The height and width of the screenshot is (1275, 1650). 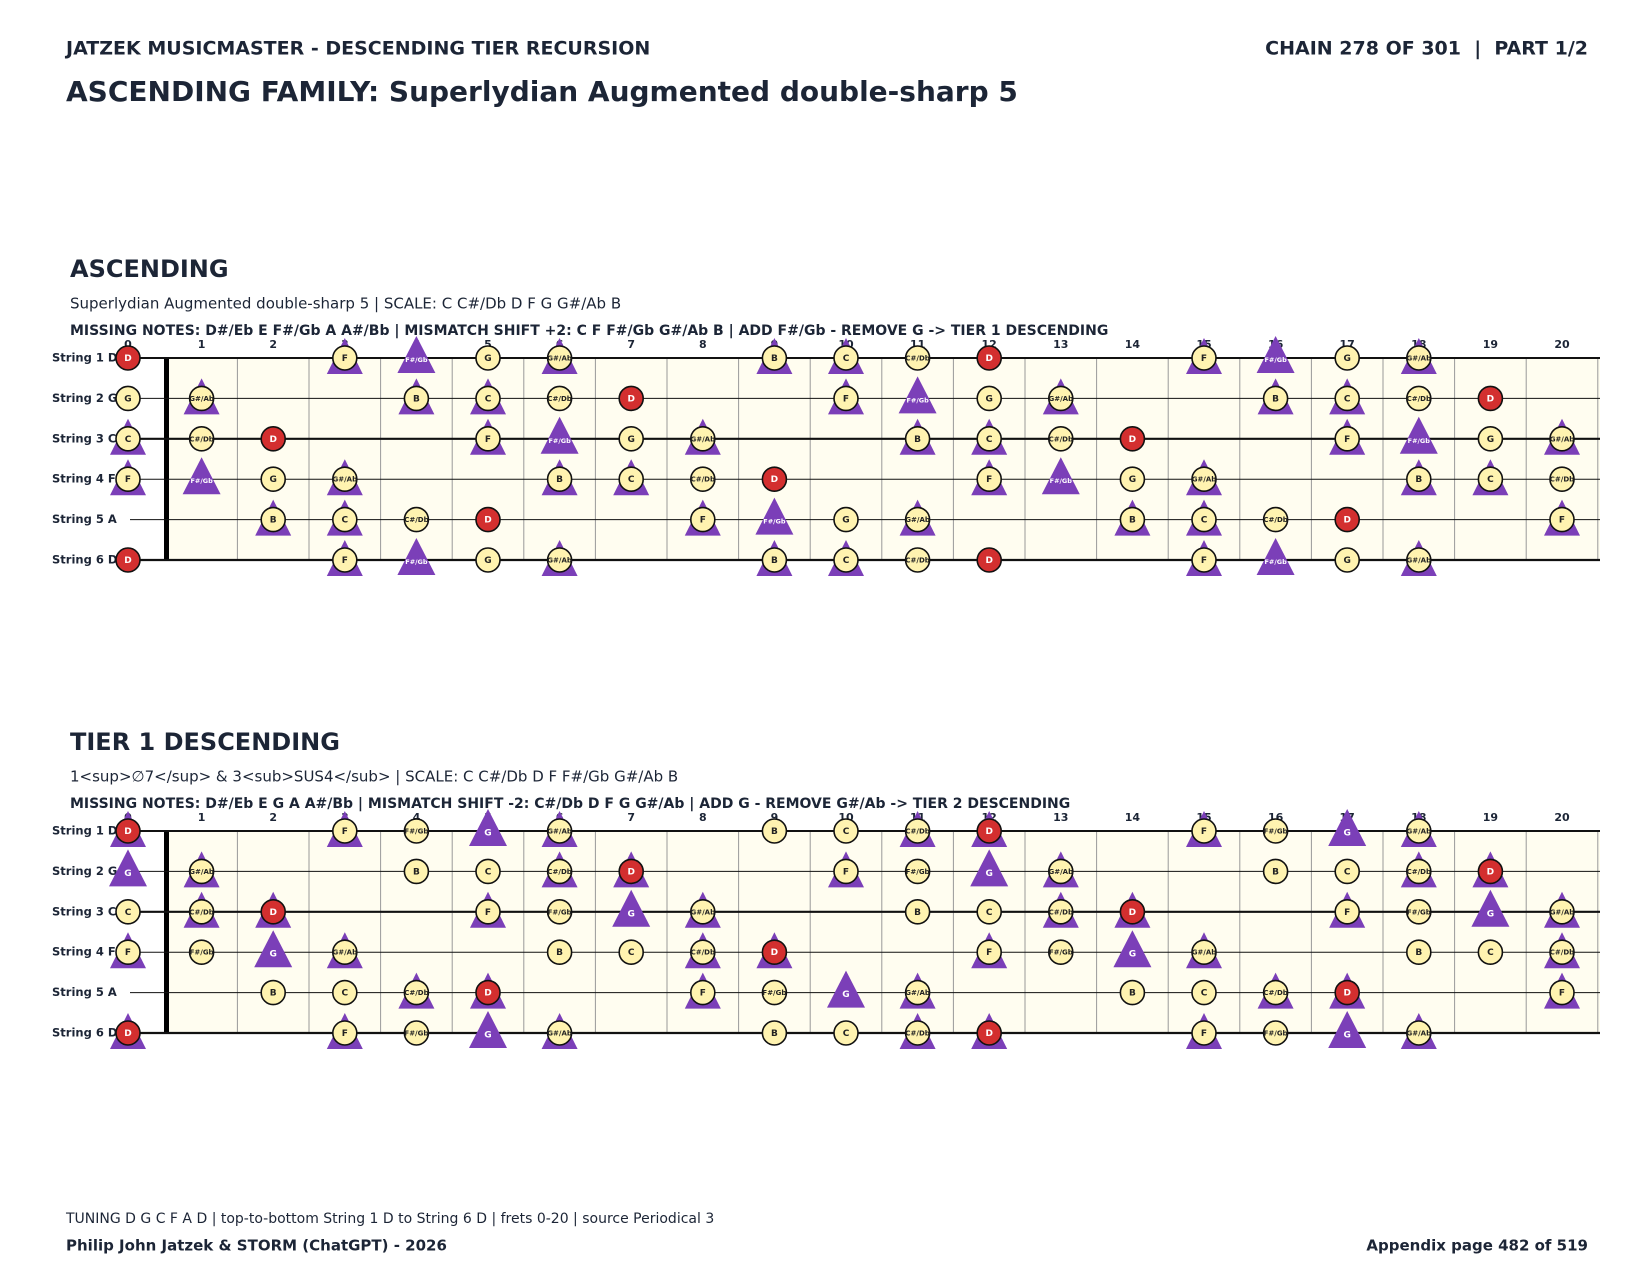 What do you see at coordinates (1490, 817) in the screenshot?
I see `fret-number: 19` at bounding box center [1490, 817].